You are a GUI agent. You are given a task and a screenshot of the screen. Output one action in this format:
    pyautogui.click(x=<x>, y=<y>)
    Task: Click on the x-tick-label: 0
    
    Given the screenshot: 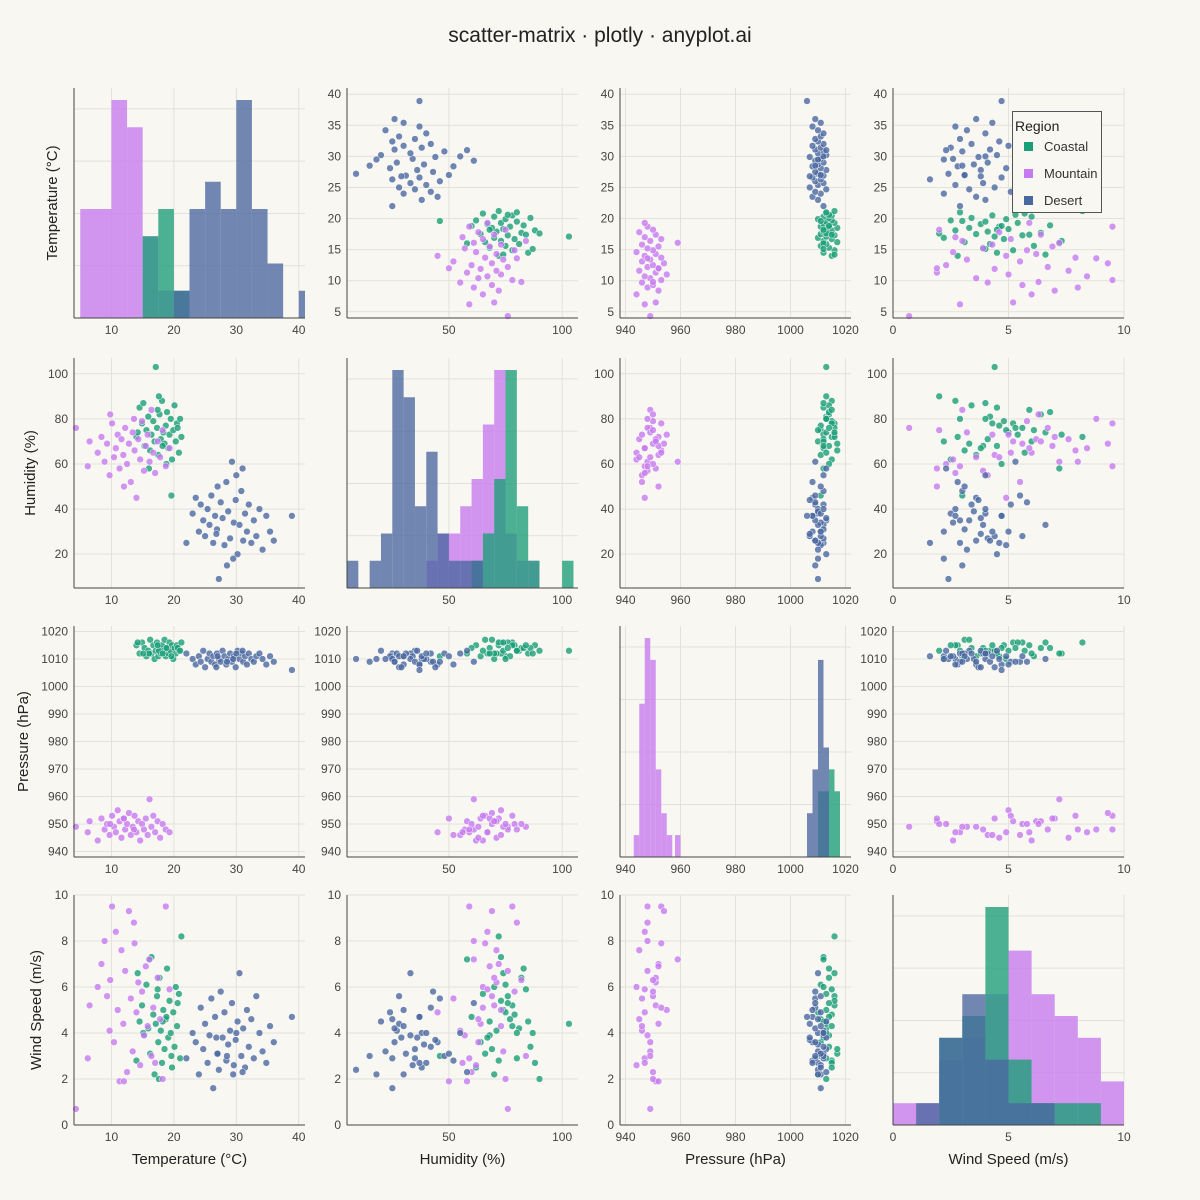 What is the action you would take?
    pyautogui.click(x=893, y=600)
    